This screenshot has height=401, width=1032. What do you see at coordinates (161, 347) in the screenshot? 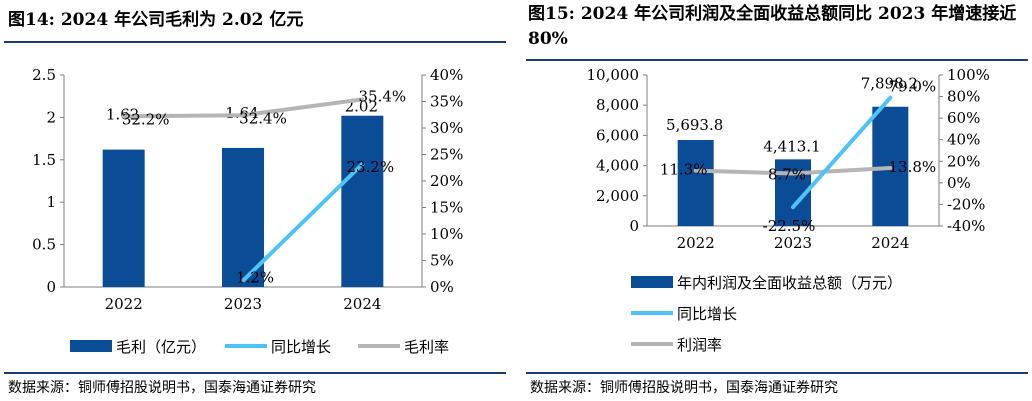
I see `legend-label: 毛利（亿元）` at bounding box center [161, 347].